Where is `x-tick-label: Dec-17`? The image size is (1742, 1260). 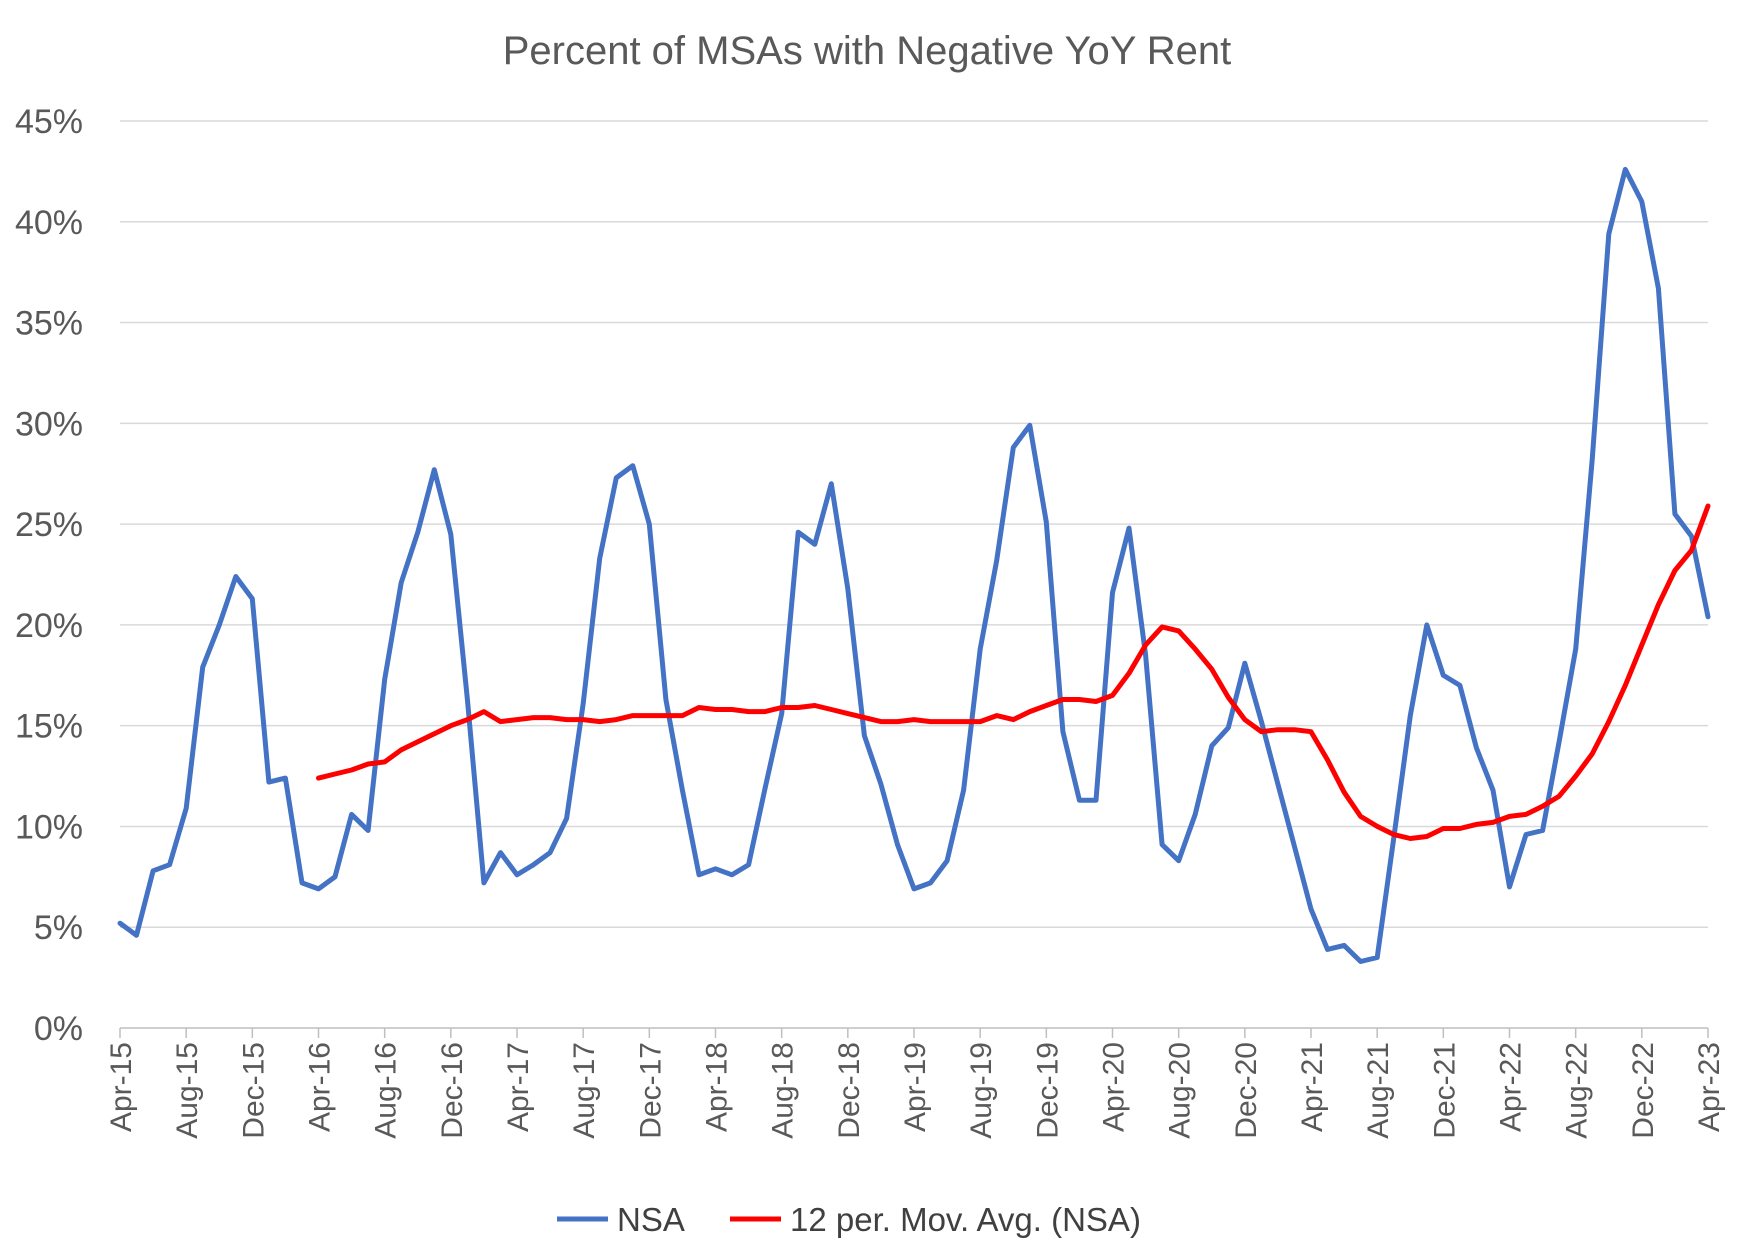 x-tick-label: Dec-17 is located at coordinates (650, 1090).